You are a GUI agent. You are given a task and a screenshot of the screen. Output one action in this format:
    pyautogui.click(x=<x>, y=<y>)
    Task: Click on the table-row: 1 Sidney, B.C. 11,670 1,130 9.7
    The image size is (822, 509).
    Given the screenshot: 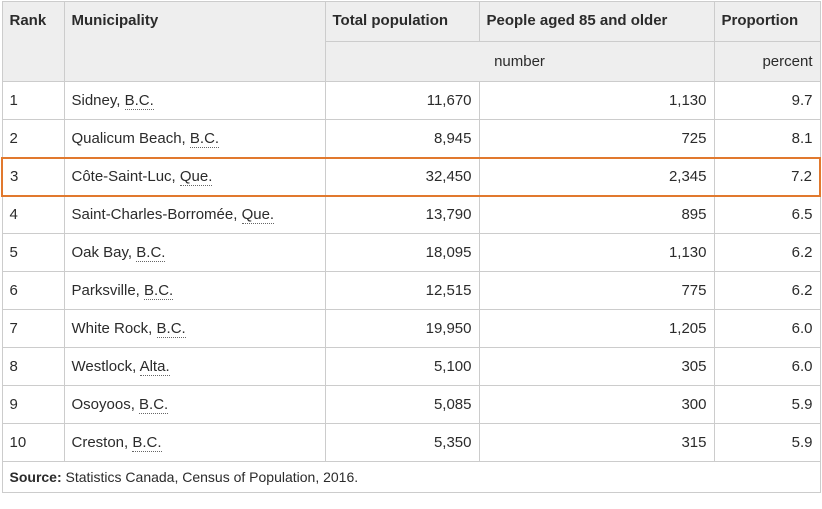 What is the action you would take?
    pyautogui.click(x=411, y=100)
    